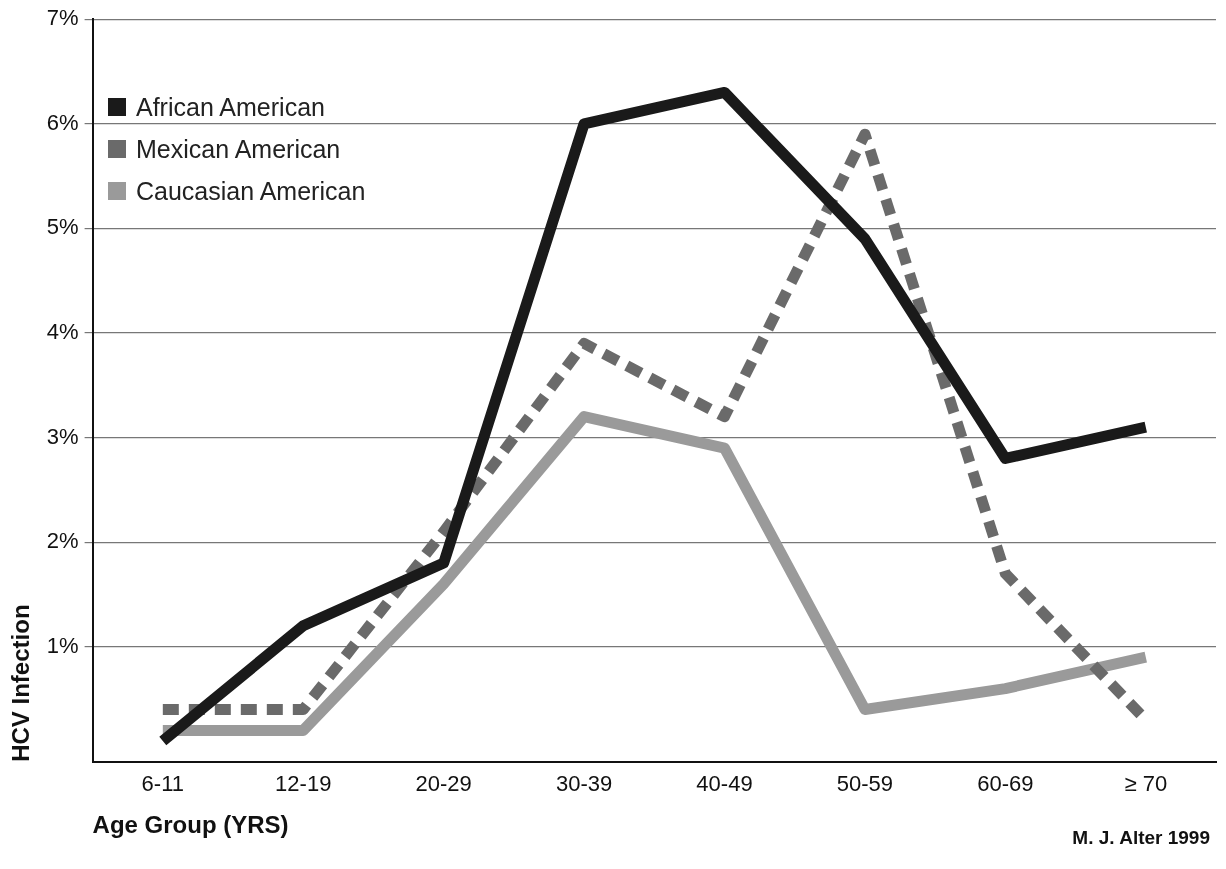  Describe the element at coordinates (62, 18) in the screenshot. I see `y-tick-label: 7%` at that location.